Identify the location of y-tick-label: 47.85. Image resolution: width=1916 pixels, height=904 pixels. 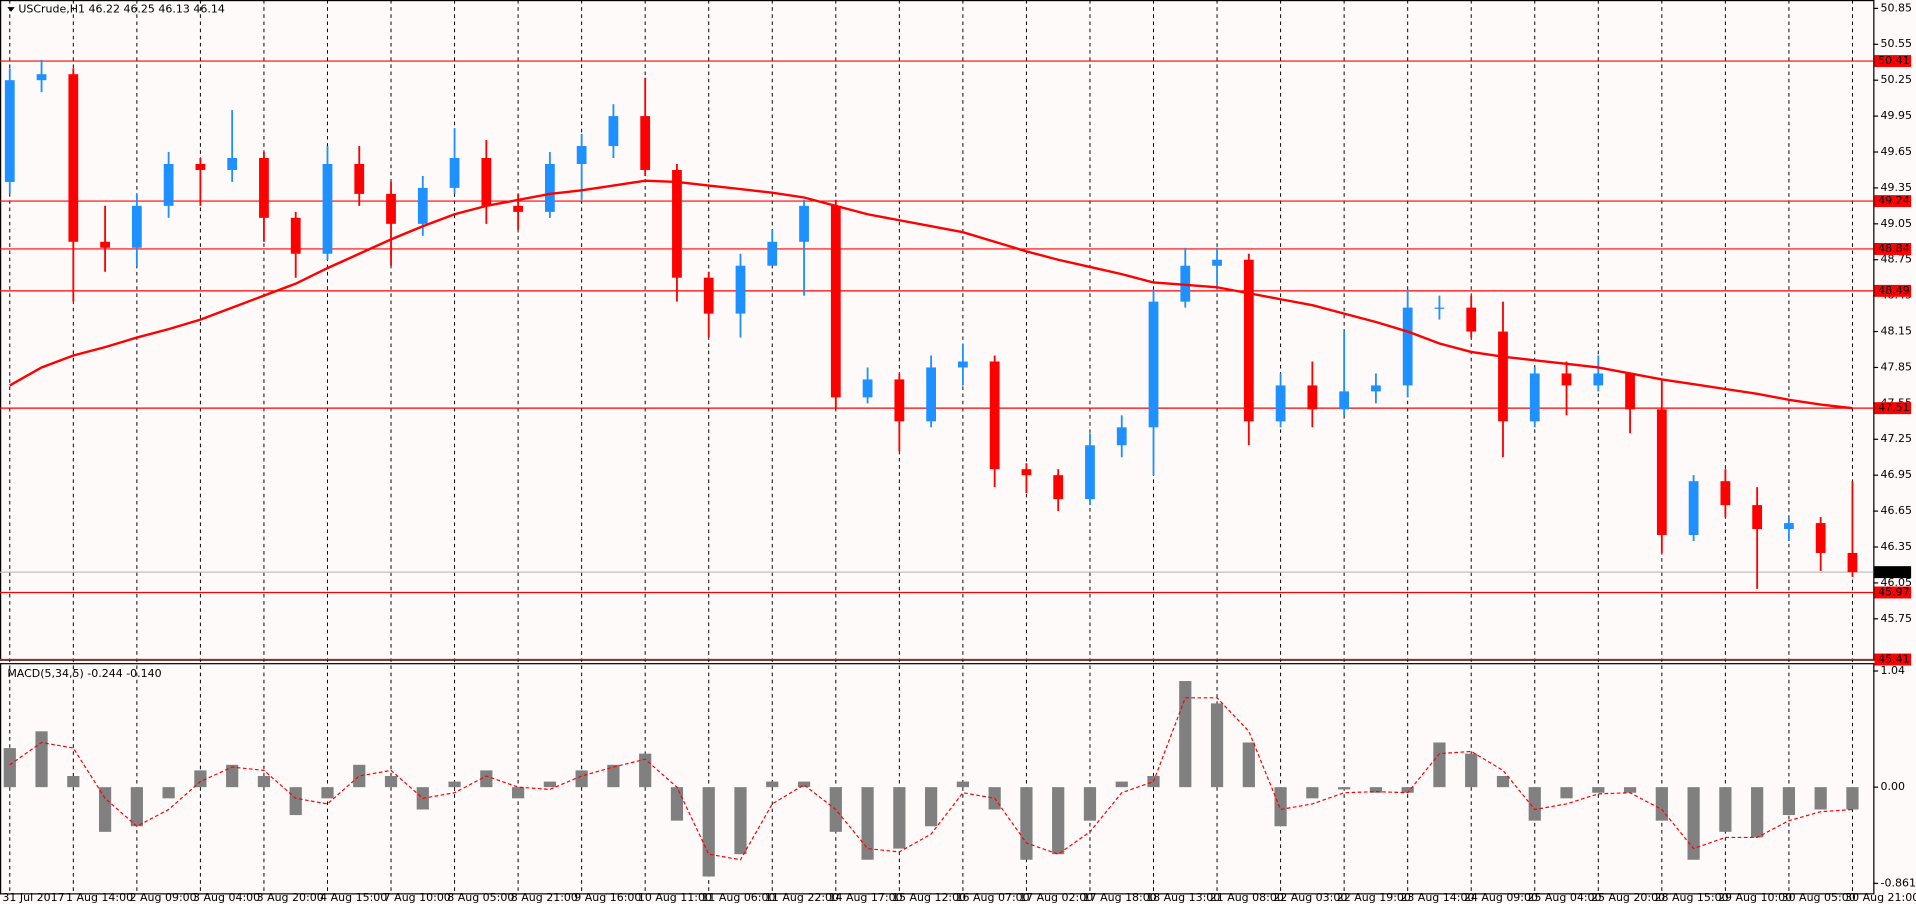
(1896, 367).